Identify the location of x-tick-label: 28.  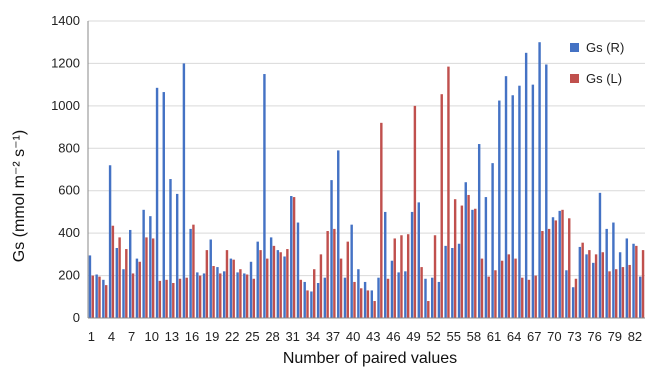
(272, 336).